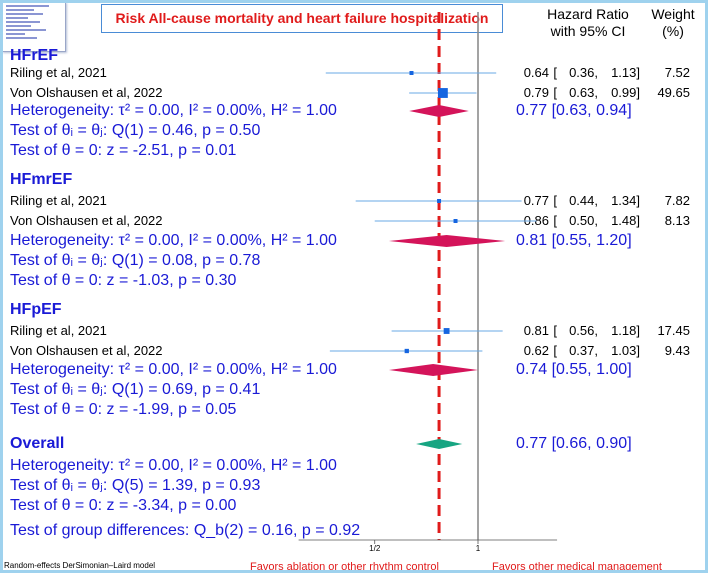 Image resolution: width=708 pixels, height=573 pixels. I want to click on study-bracket-1-1: [, so click(555, 220).